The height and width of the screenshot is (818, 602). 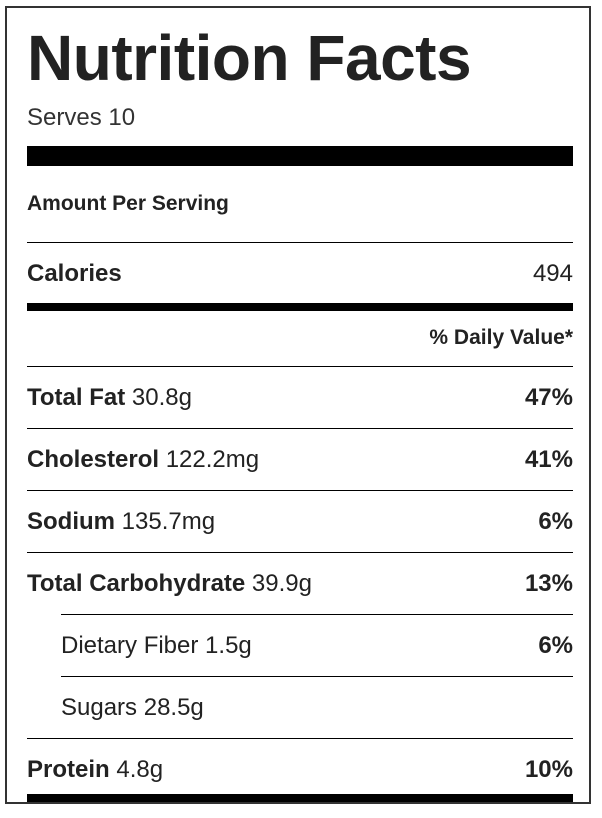 What do you see at coordinates (81, 117) in the screenshot?
I see `servings-text: Serves 10` at bounding box center [81, 117].